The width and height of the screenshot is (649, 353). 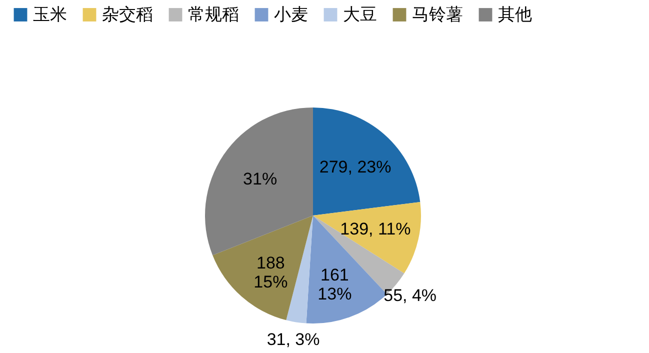 I want to click on data-label: 31, 3%, so click(x=293, y=339).